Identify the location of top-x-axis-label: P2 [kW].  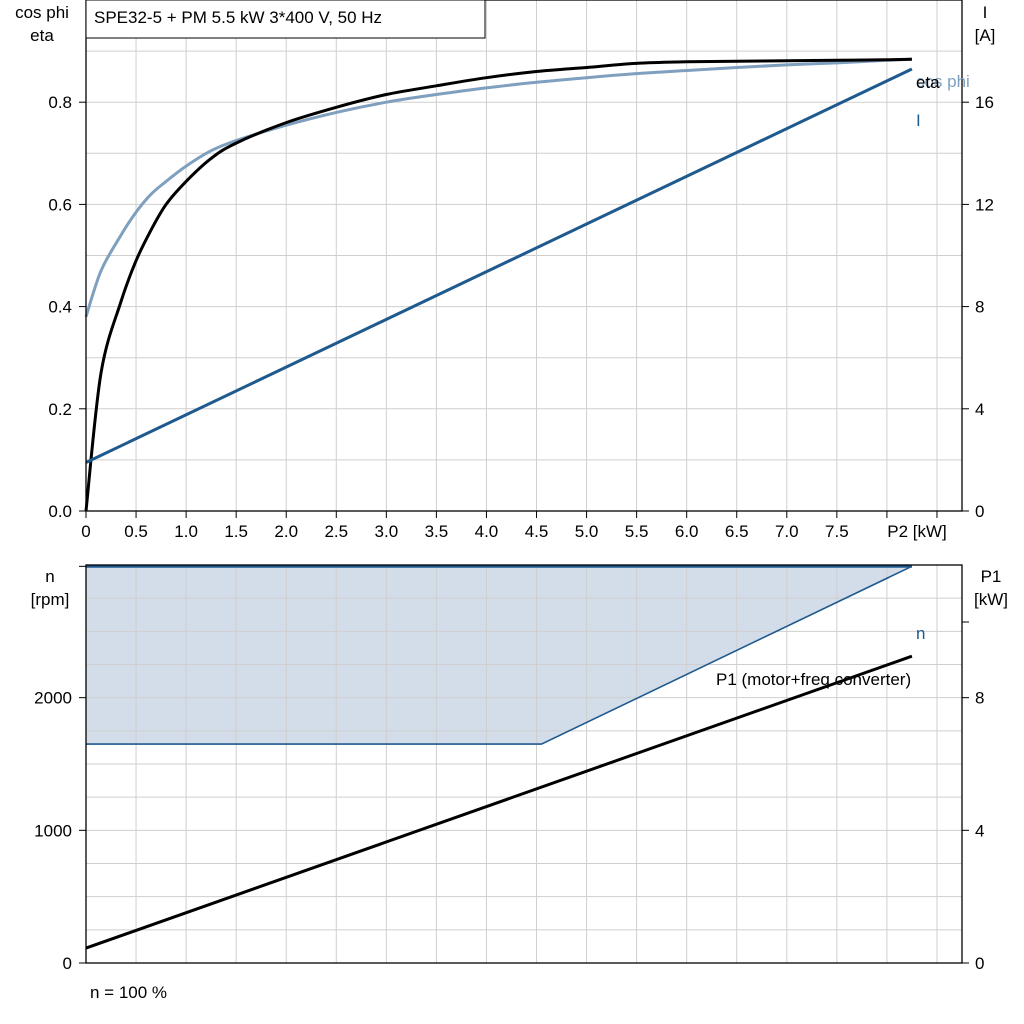
(917, 531).